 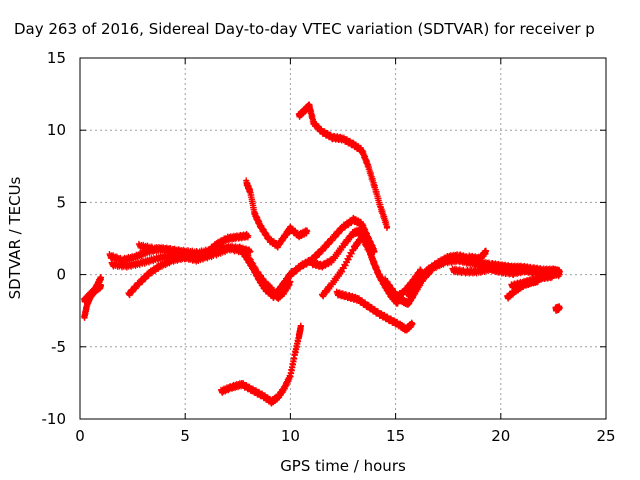 I want to click on series-s9, so click(x=277, y=214).